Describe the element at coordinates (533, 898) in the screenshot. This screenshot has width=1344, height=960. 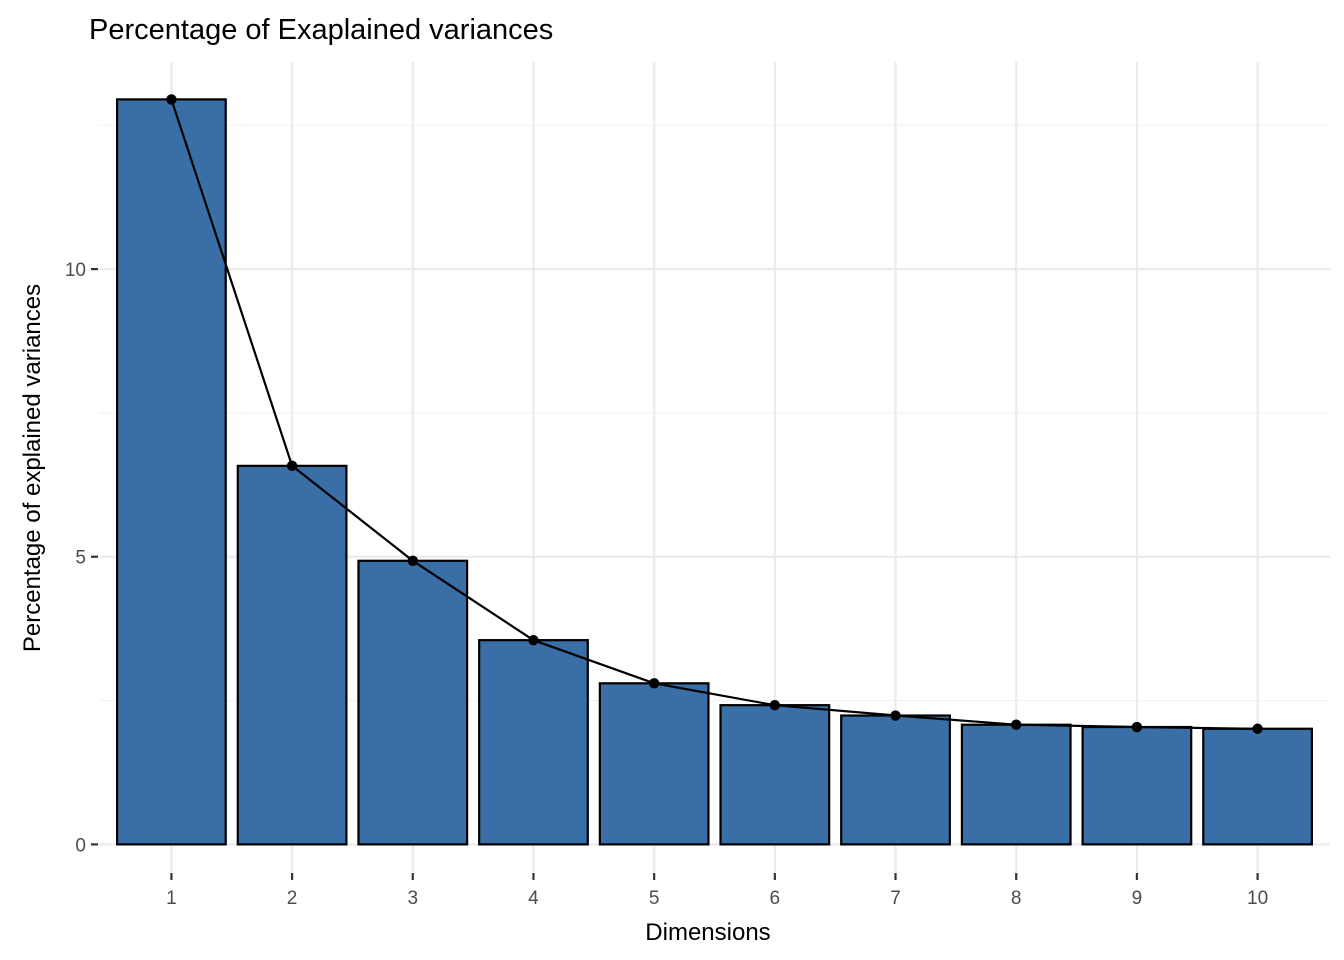
I see `x-tick-label: 4` at that location.